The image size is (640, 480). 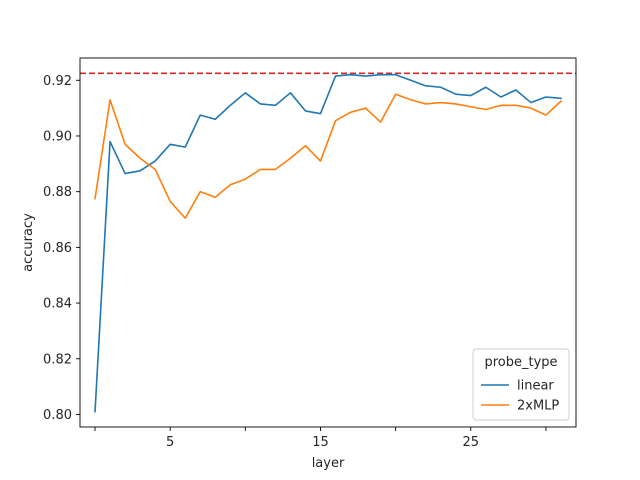 I want to click on legend-box, so click(x=521, y=384).